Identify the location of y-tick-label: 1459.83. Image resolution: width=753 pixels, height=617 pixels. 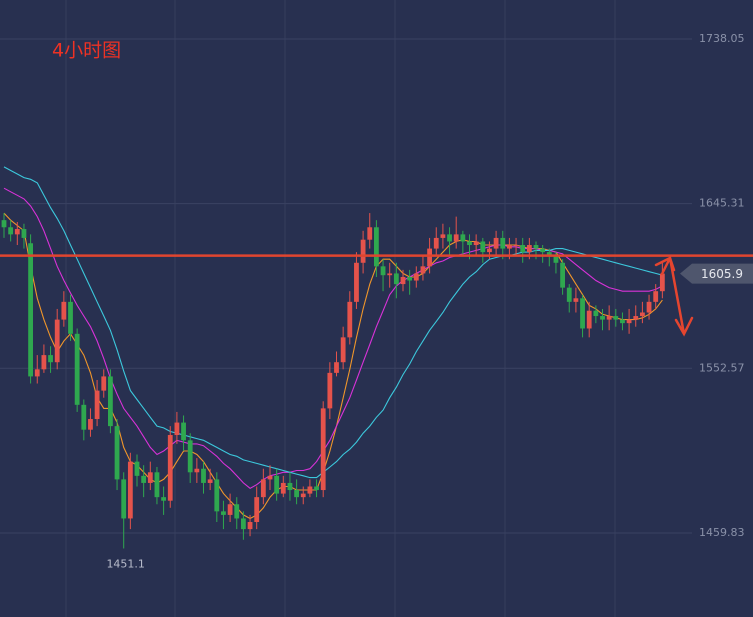
(722, 532).